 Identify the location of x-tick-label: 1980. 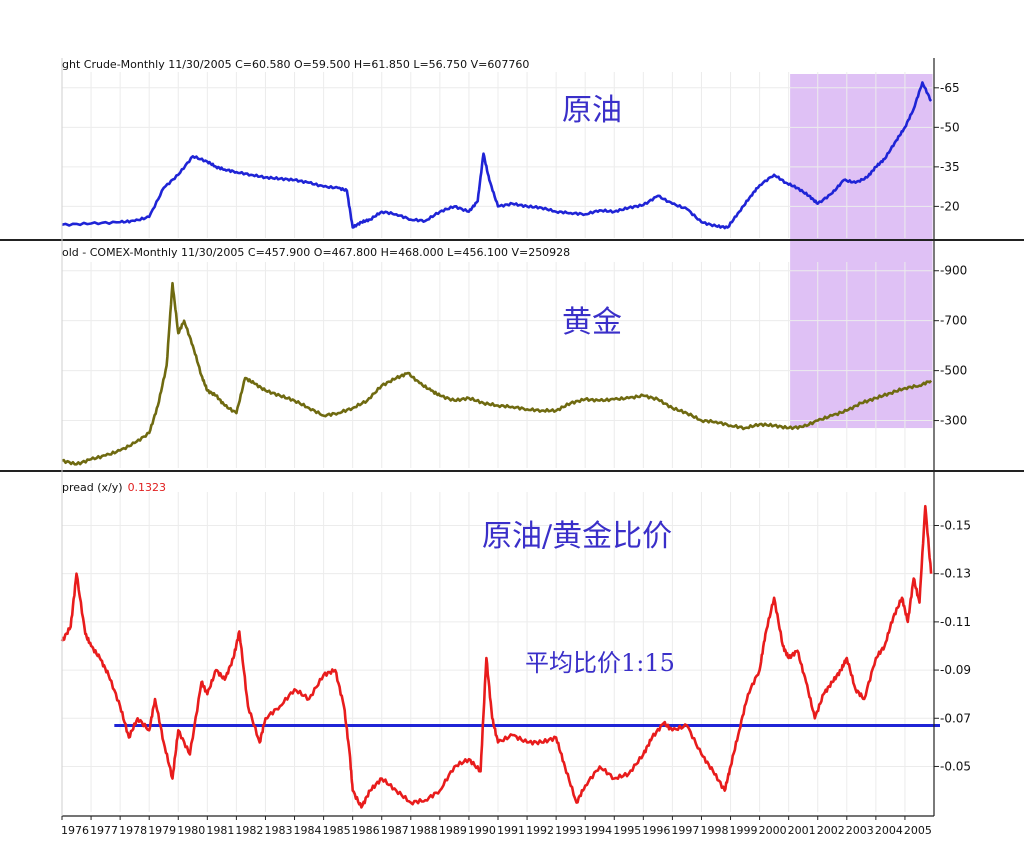
(191, 830).